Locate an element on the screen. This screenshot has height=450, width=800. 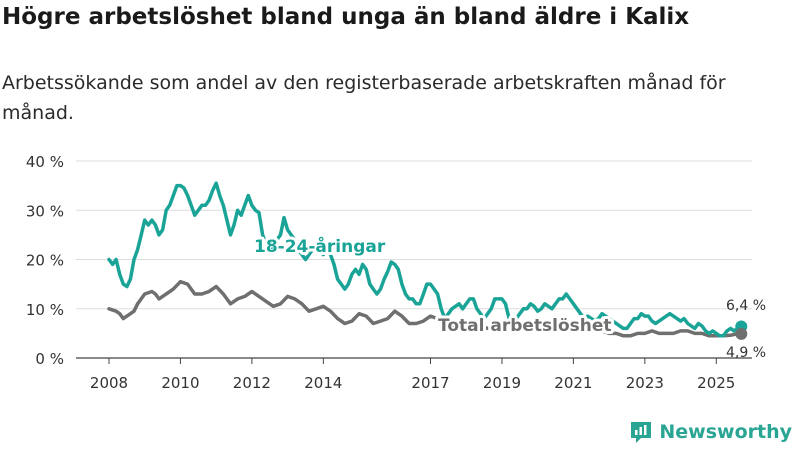
x-tick-label: 2008 is located at coordinates (109, 383).